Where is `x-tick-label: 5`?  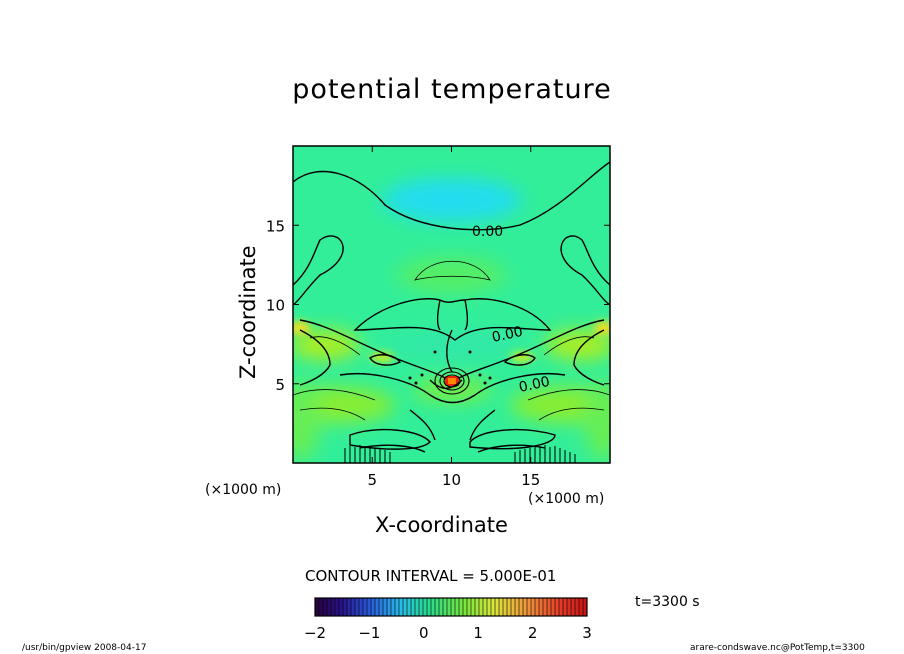
x-tick-label: 5 is located at coordinates (372, 480).